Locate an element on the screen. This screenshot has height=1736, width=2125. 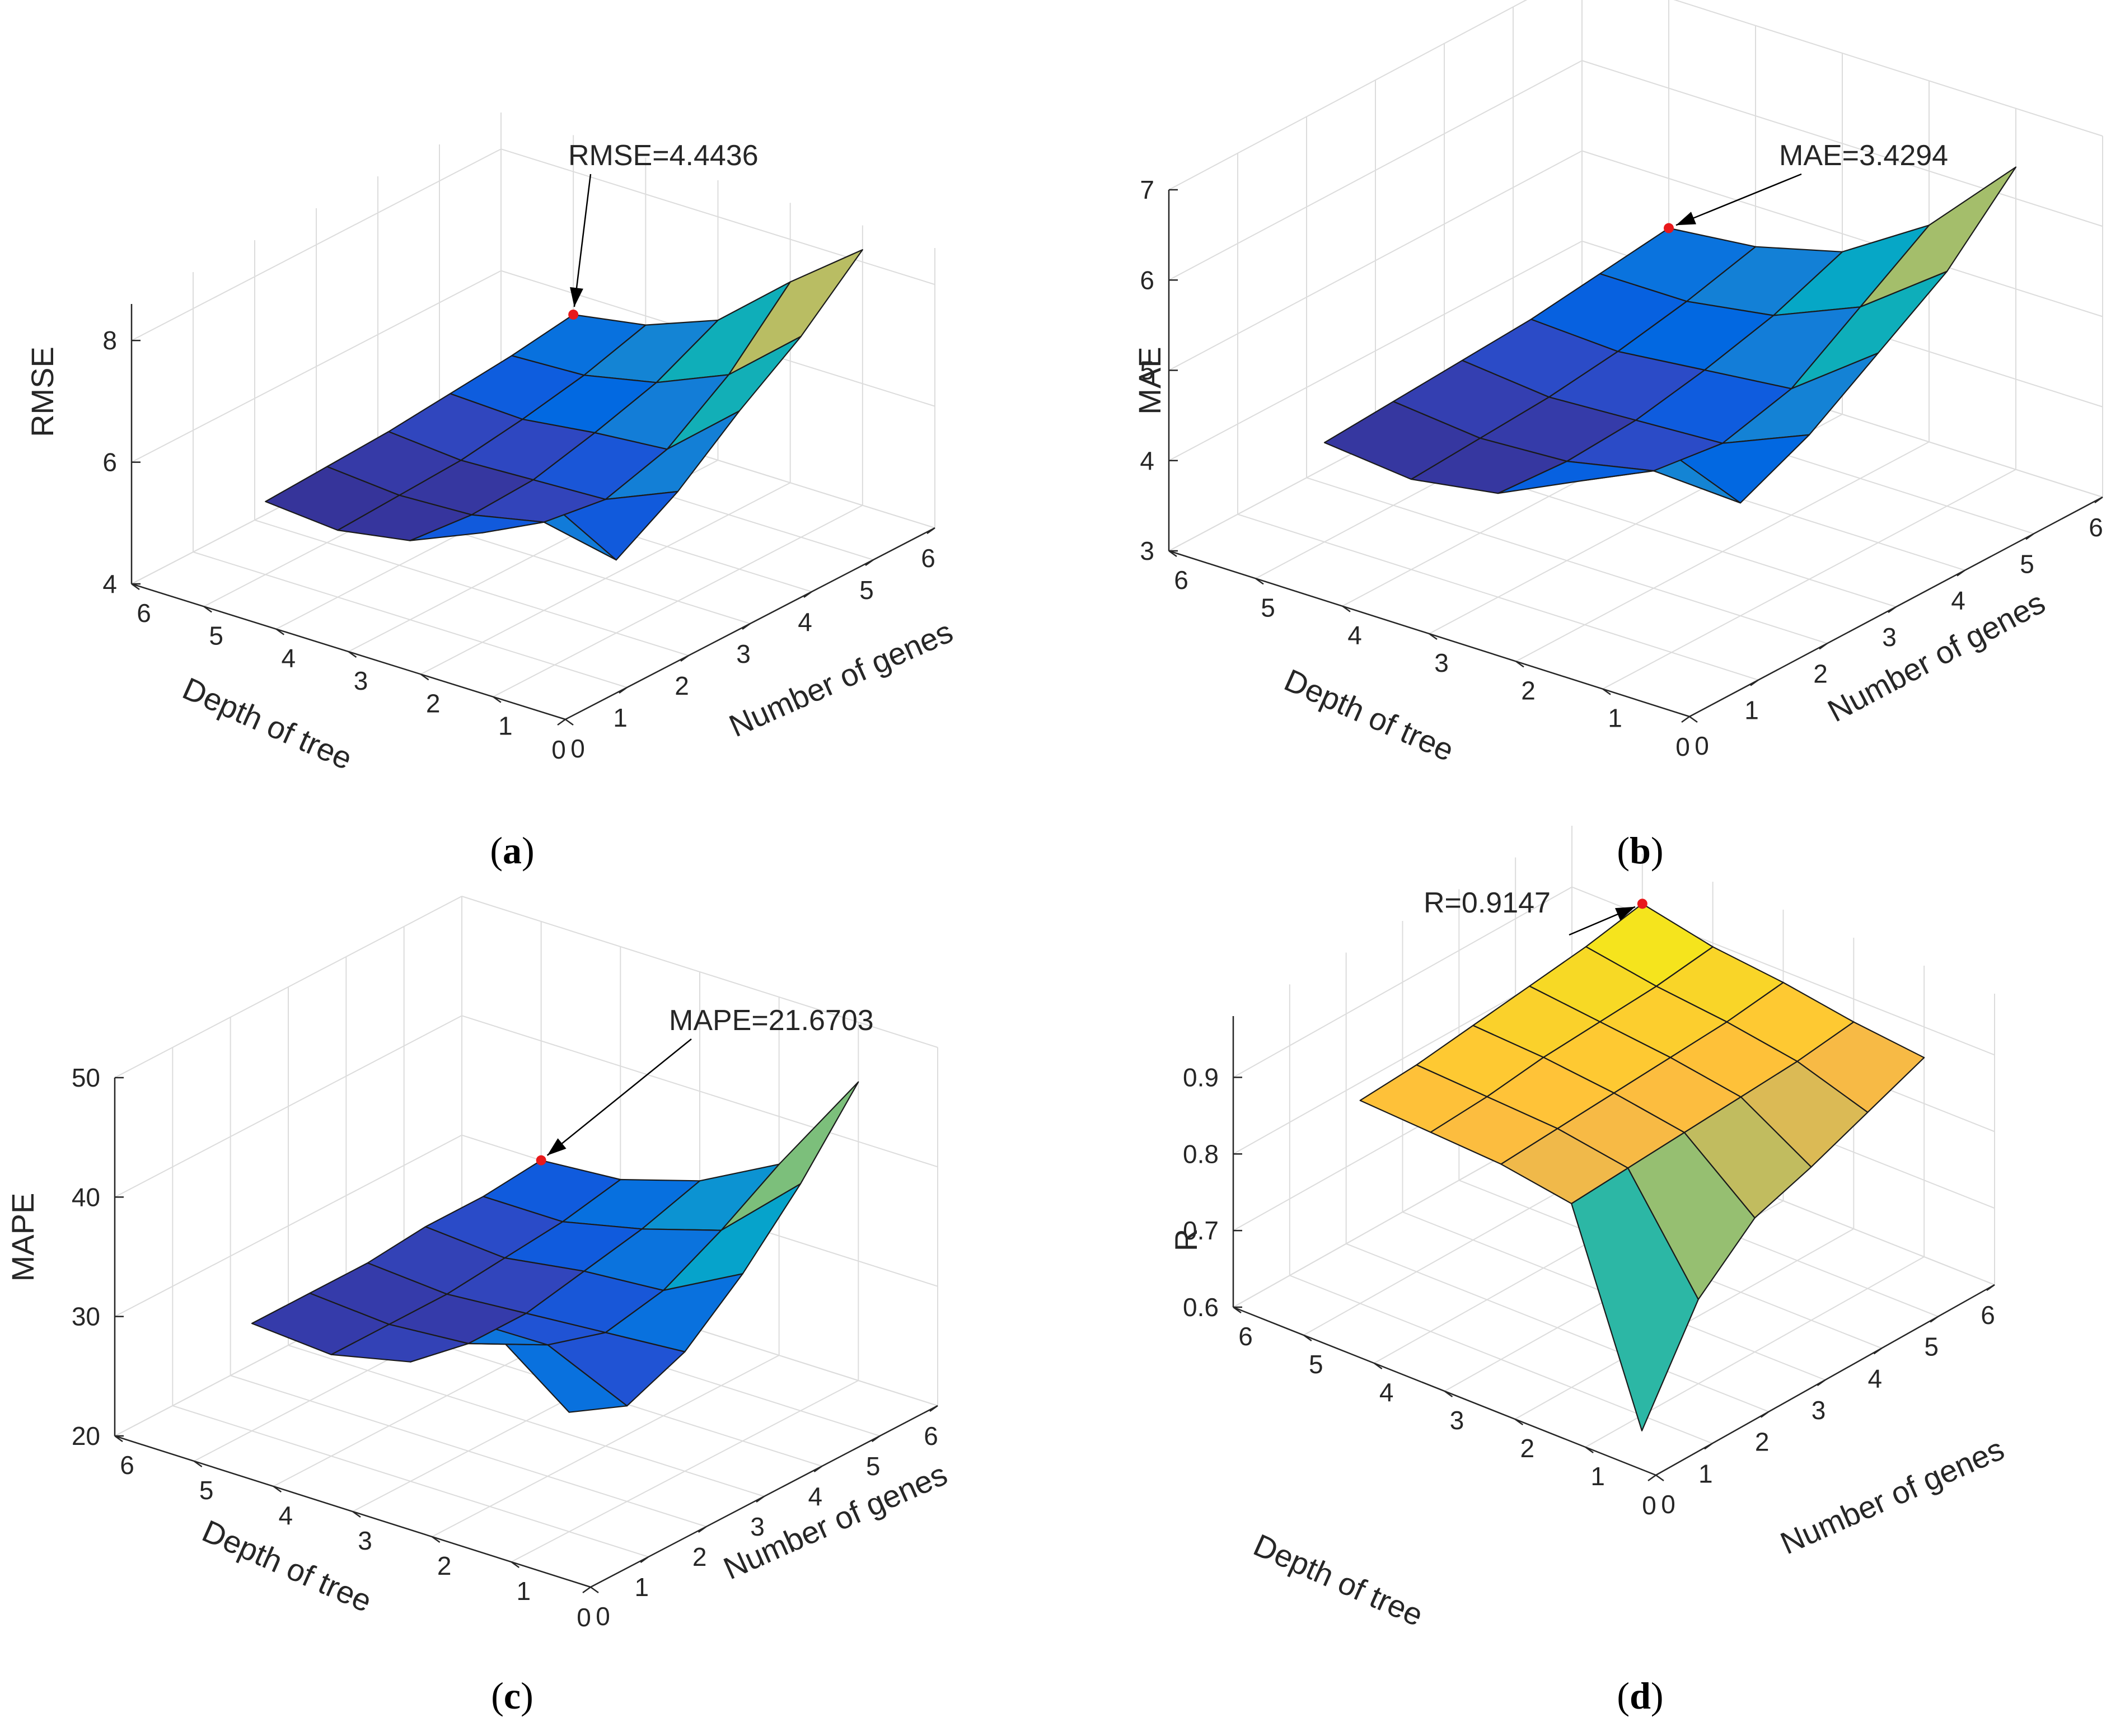
y-tick-label: 4 is located at coordinates (805, 622).